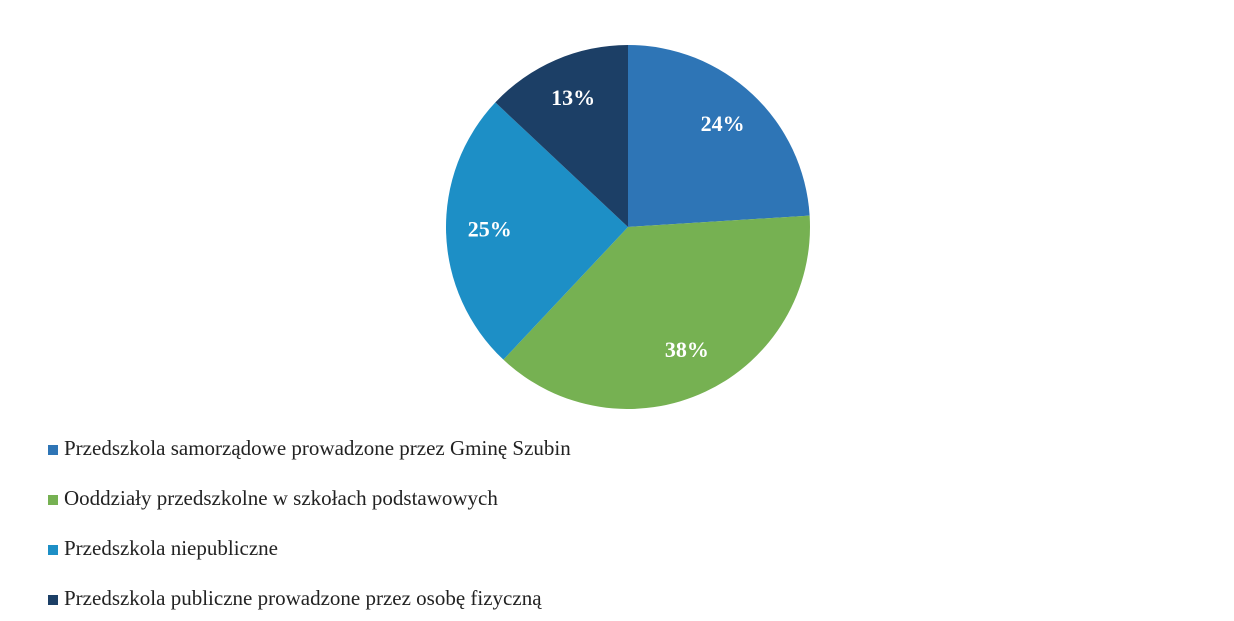 This screenshot has height=621, width=1234. Describe the element at coordinates (171, 548) in the screenshot. I see `legend-label: Przedszkola niepubliczne` at that location.